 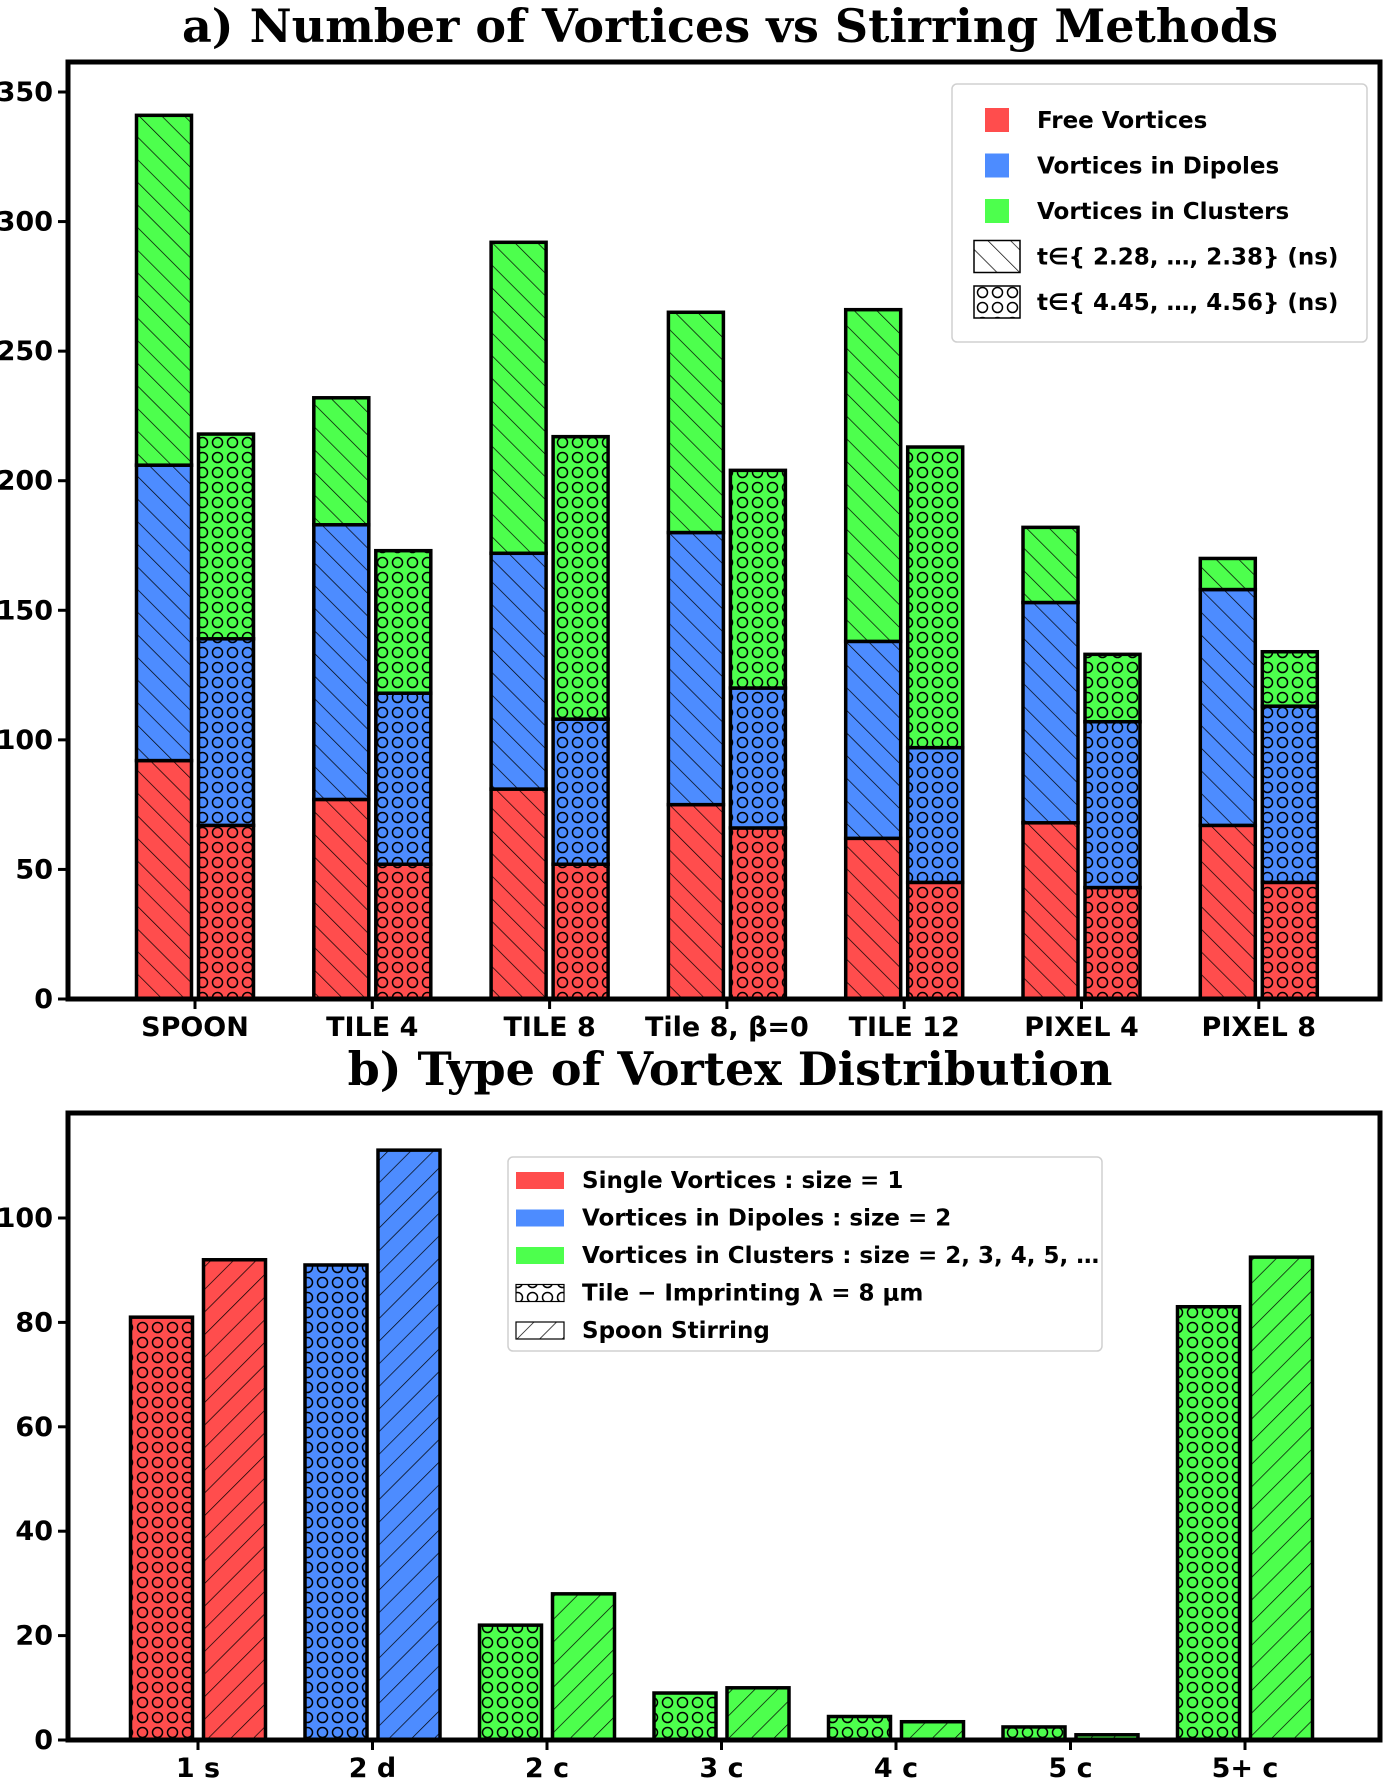 I want to click on y-tick-label: 350, so click(x=26, y=92).